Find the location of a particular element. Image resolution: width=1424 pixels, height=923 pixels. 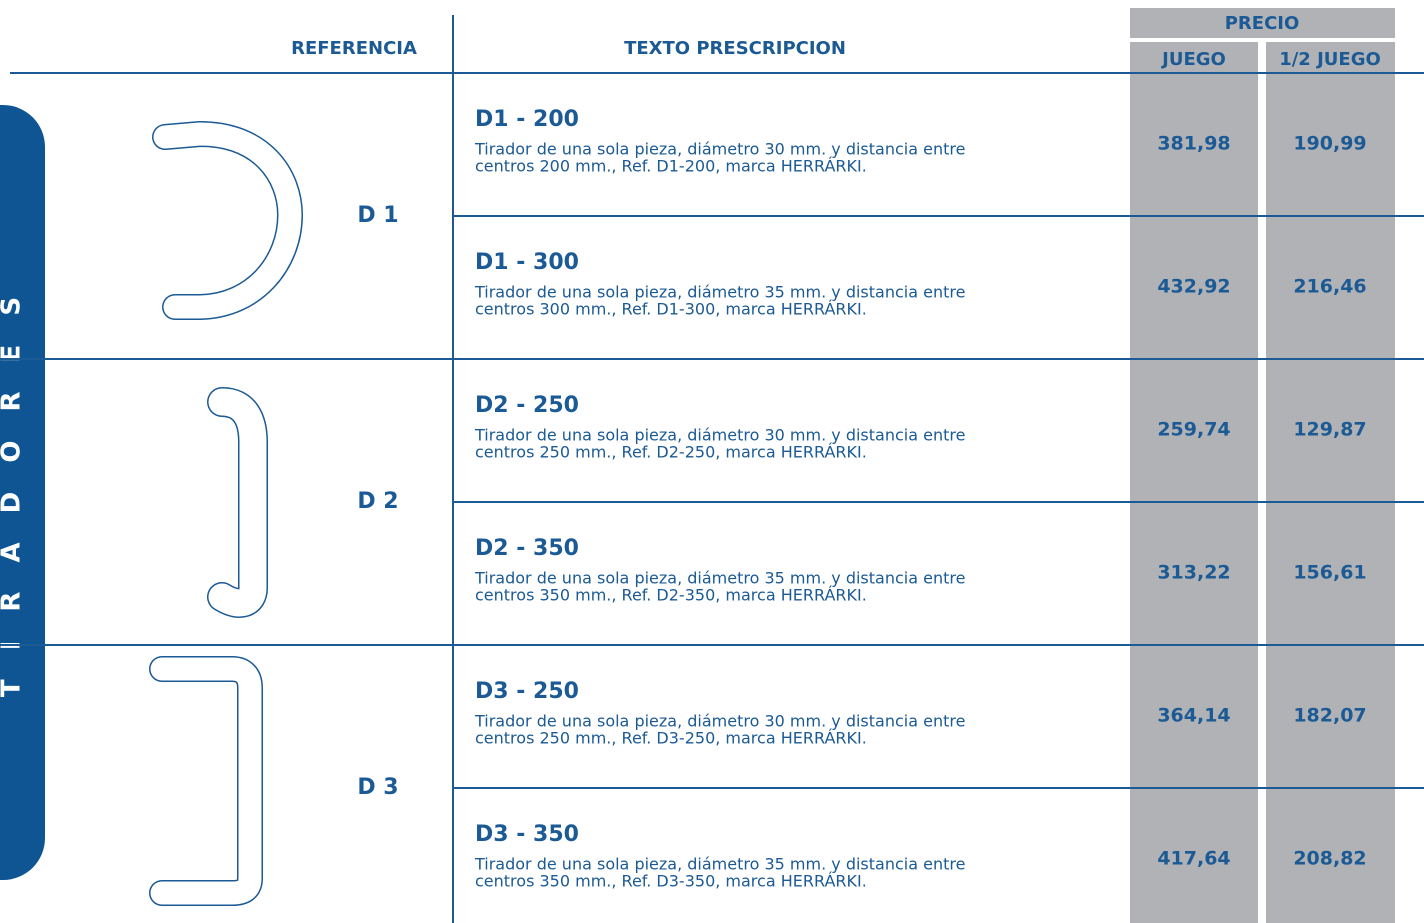

price-medio-juego: 129,87 is located at coordinates (1329, 430).